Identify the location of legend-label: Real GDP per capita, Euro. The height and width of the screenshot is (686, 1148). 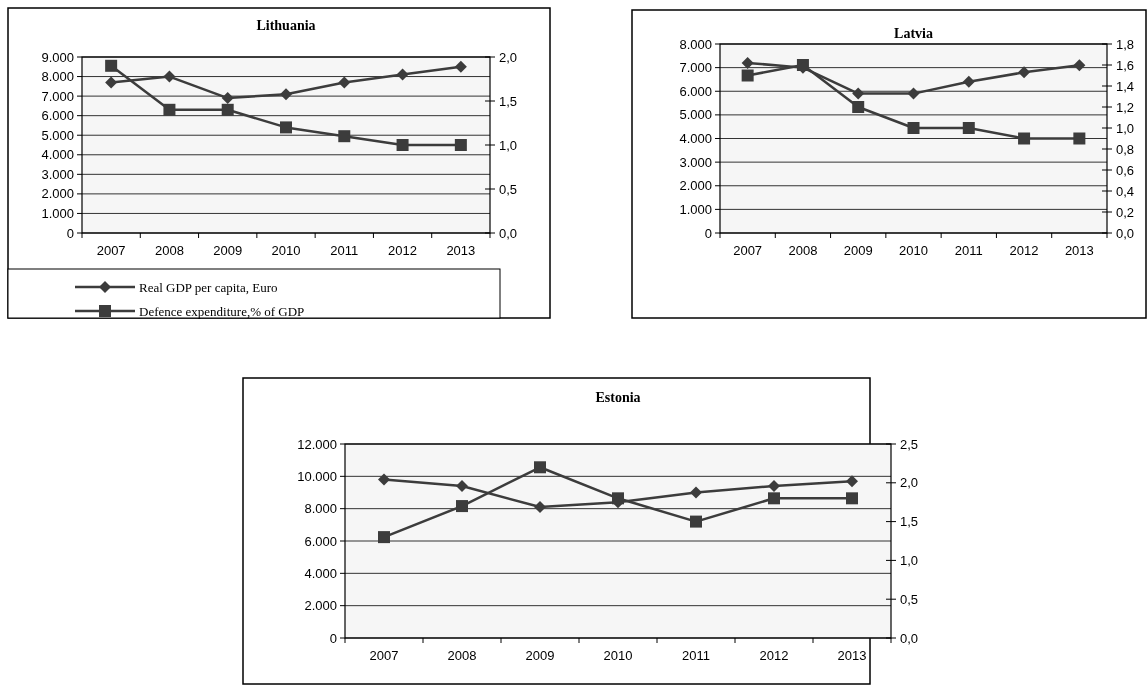
(208, 287).